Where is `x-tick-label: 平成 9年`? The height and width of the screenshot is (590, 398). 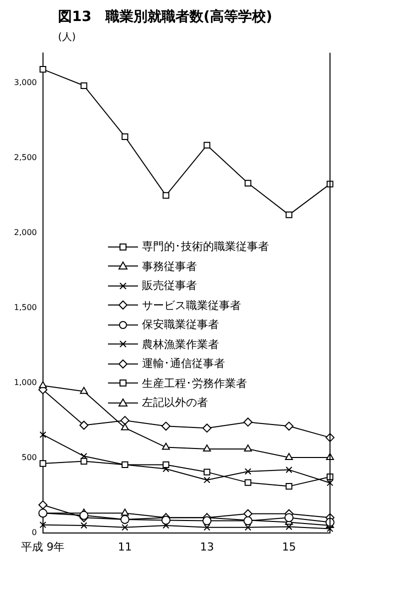
x-tick-label: 平成 9年 is located at coordinates (43, 547).